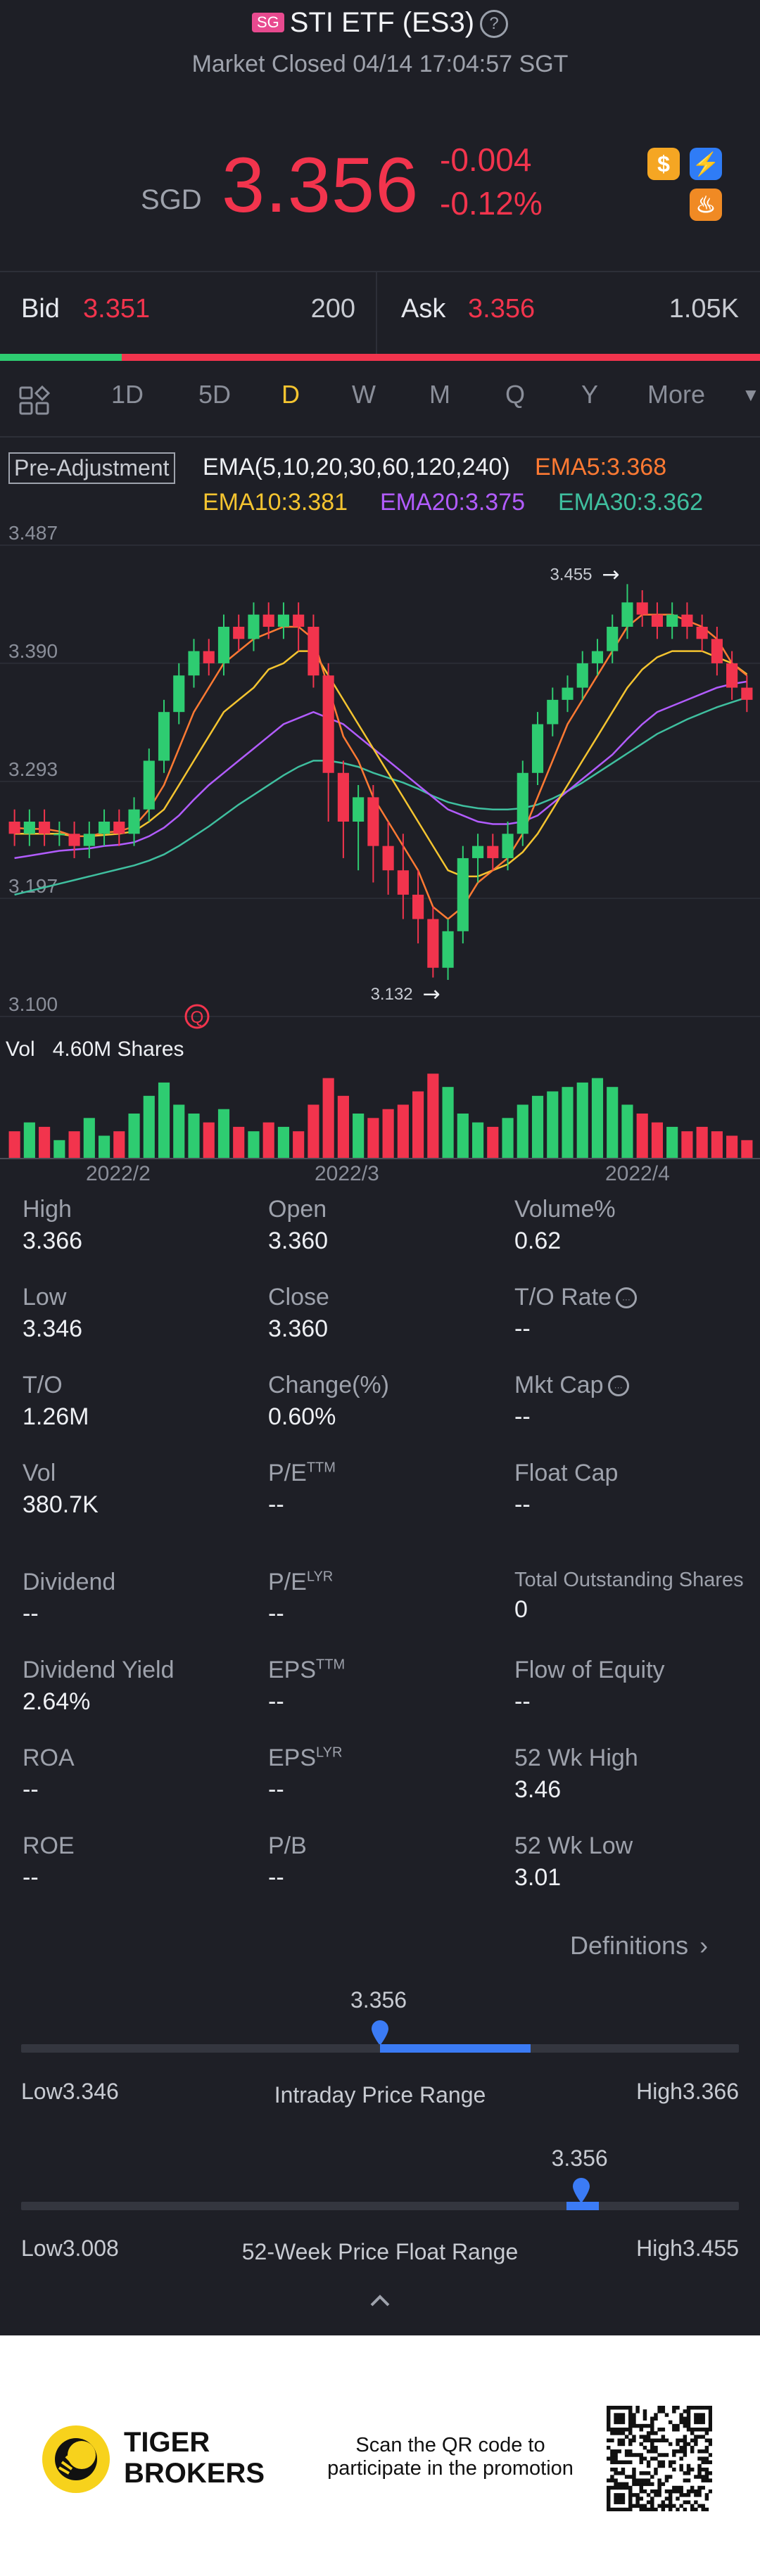  I want to click on dollar-icon: $, so click(663, 164).